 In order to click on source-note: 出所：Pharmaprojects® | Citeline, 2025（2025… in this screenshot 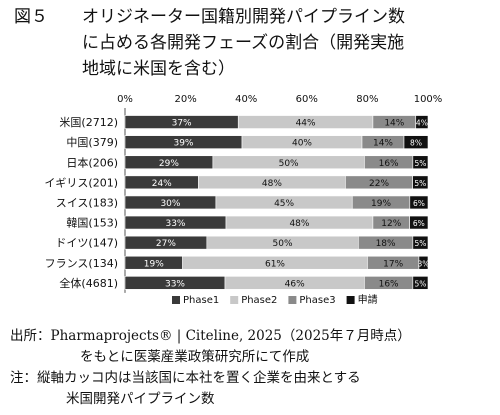, I will do `click(210, 336)`.